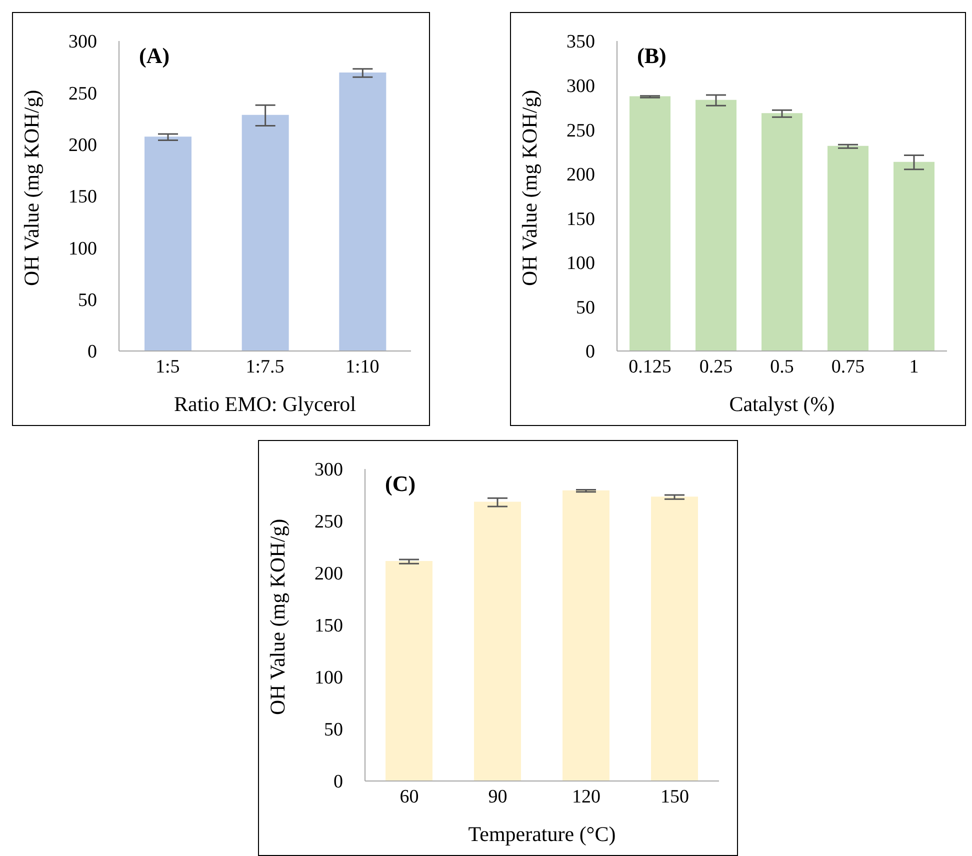  What do you see at coordinates (848, 367) in the screenshot?
I see `x-tick-label: 0.75` at bounding box center [848, 367].